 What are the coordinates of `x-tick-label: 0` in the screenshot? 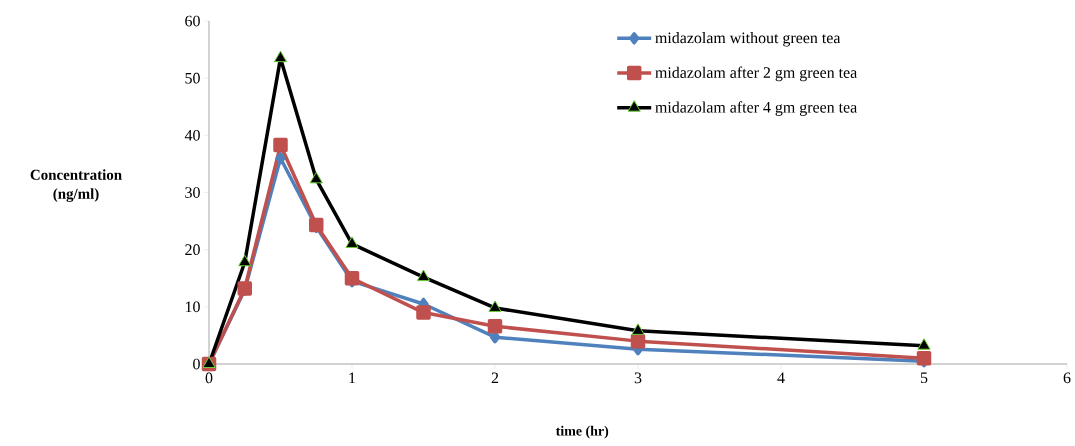 It's located at (209, 378).